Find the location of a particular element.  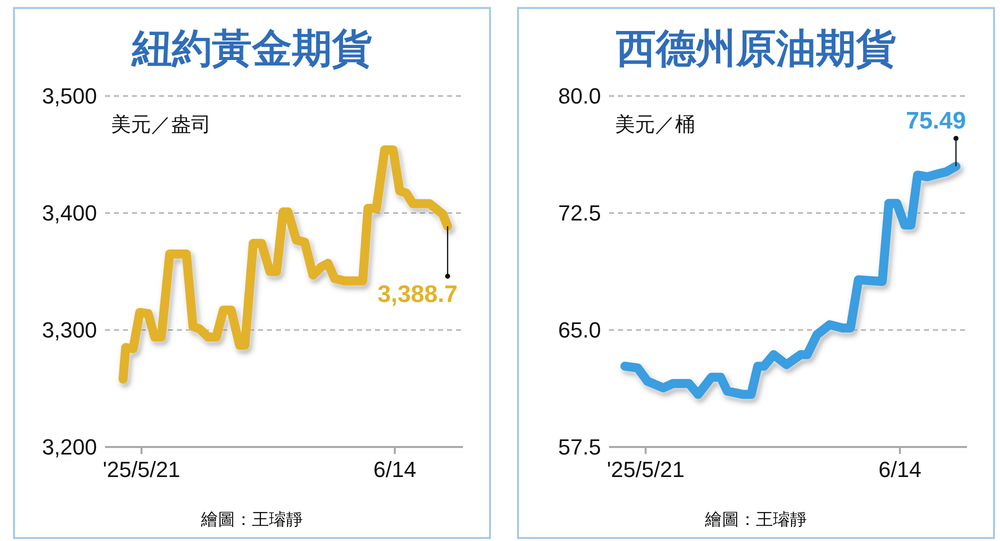

y-tick-label: 57.5 is located at coordinates (579, 447).